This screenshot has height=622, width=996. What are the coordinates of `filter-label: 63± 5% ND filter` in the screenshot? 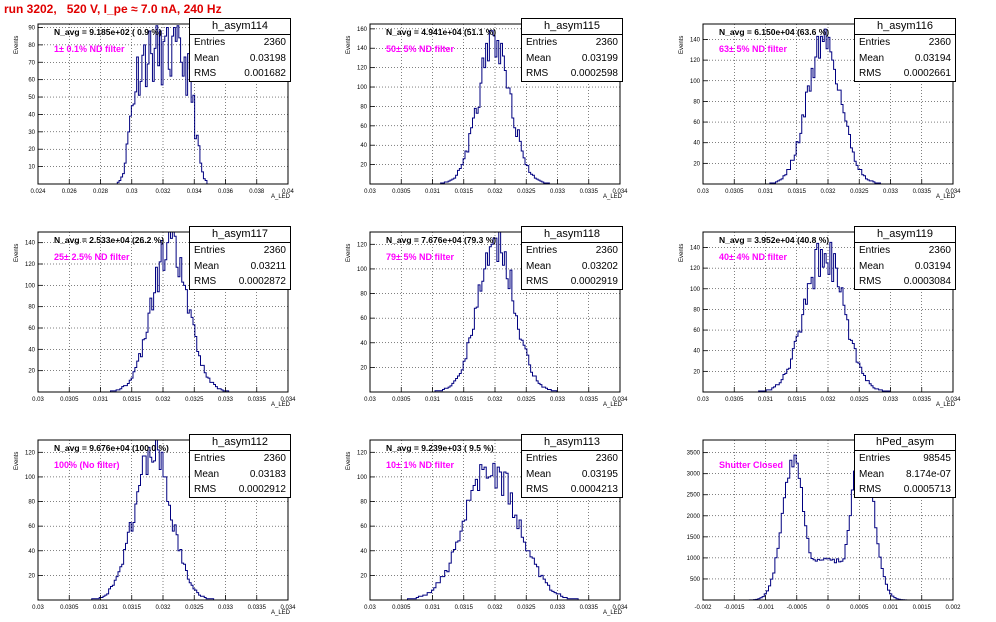 It's located at (753, 49).